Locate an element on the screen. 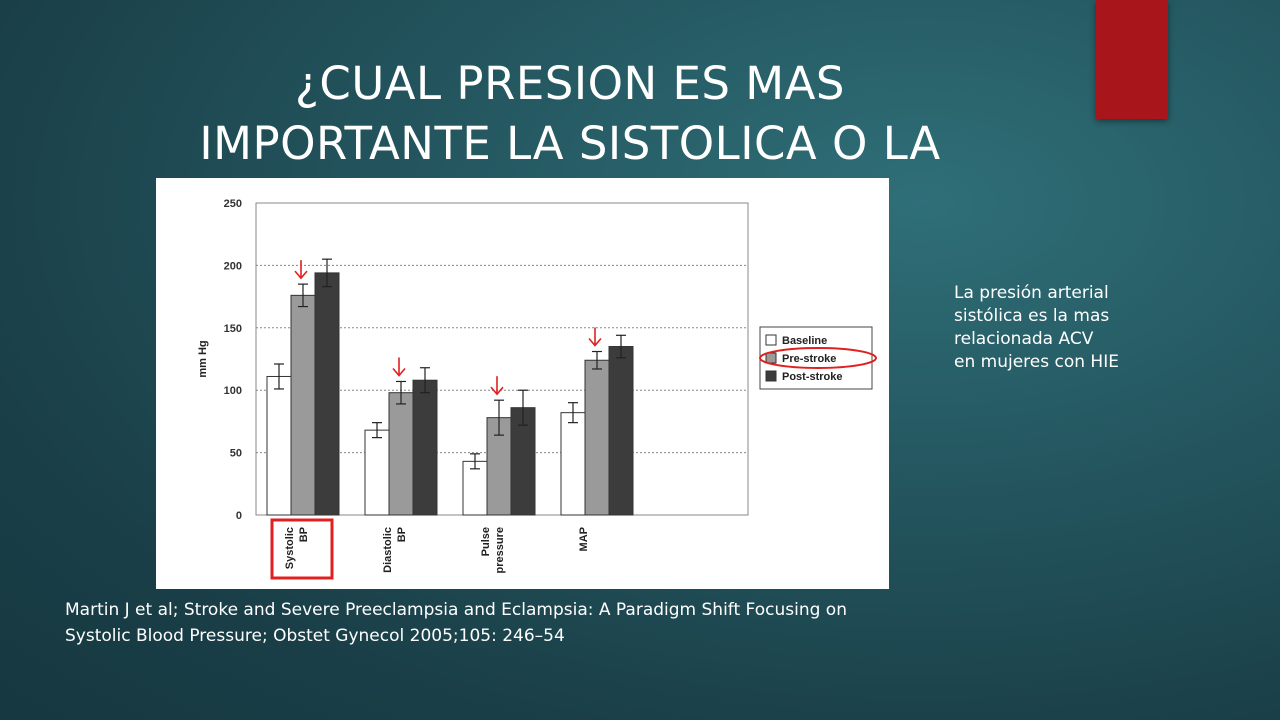 The height and width of the screenshot is (720, 1280). y-tick-label: 200 is located at coordinates (233, 266).